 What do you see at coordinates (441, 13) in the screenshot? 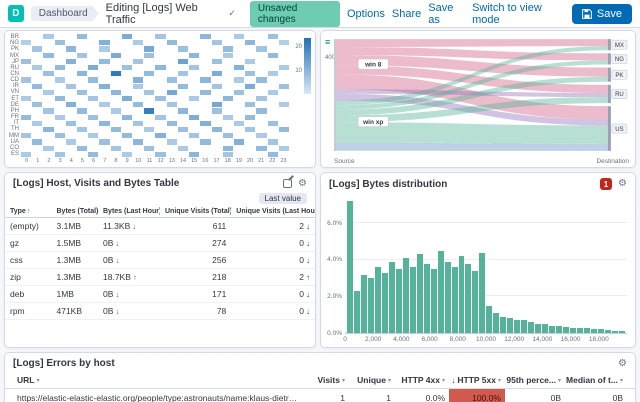
I see `save-as-menu-item: Save as` at bounding box center [441, 13].